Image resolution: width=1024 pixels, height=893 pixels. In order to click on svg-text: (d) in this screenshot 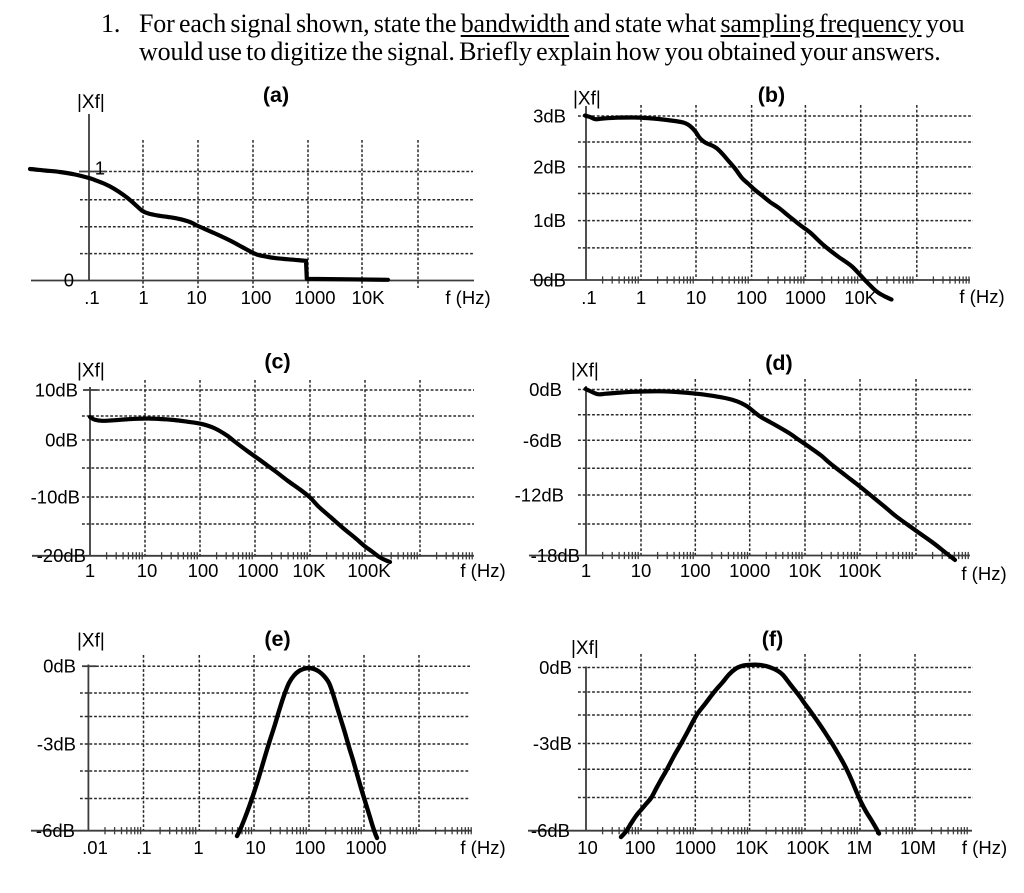, I will do `click(778, 363)`.